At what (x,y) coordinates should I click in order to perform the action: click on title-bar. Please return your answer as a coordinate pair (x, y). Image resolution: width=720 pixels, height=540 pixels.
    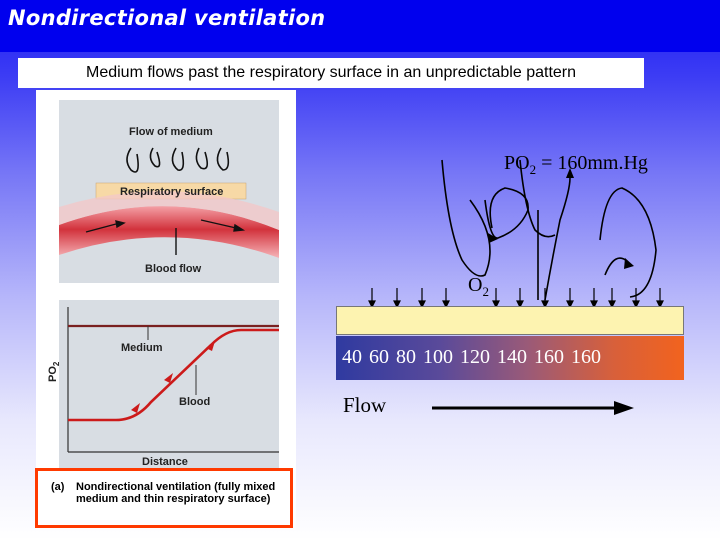
    Looking at the image, I should click on (360, 26).